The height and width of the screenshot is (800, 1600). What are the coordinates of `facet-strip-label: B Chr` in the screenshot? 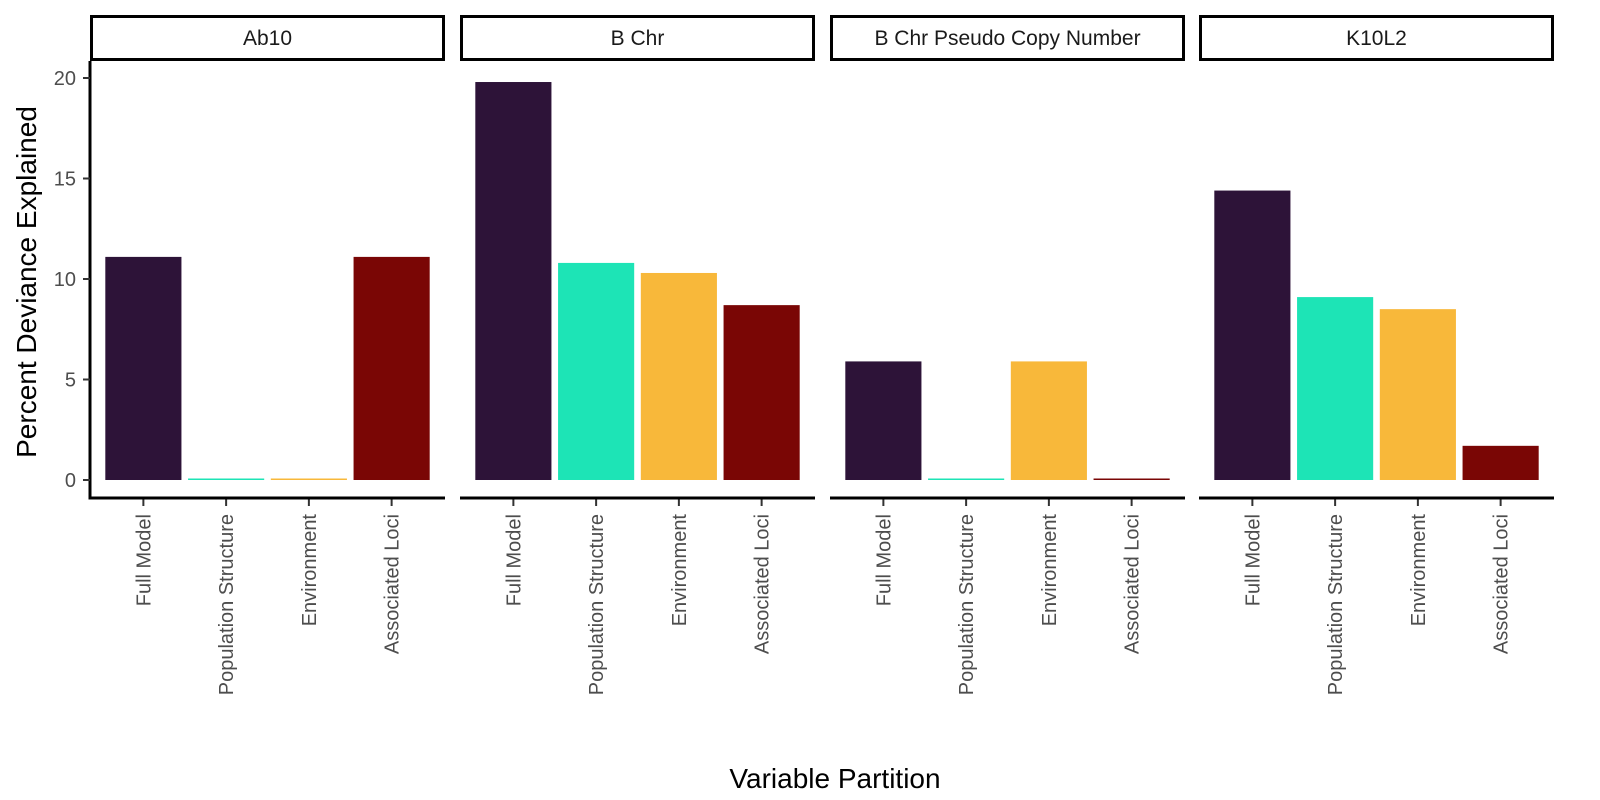 It's located at (638, 38).